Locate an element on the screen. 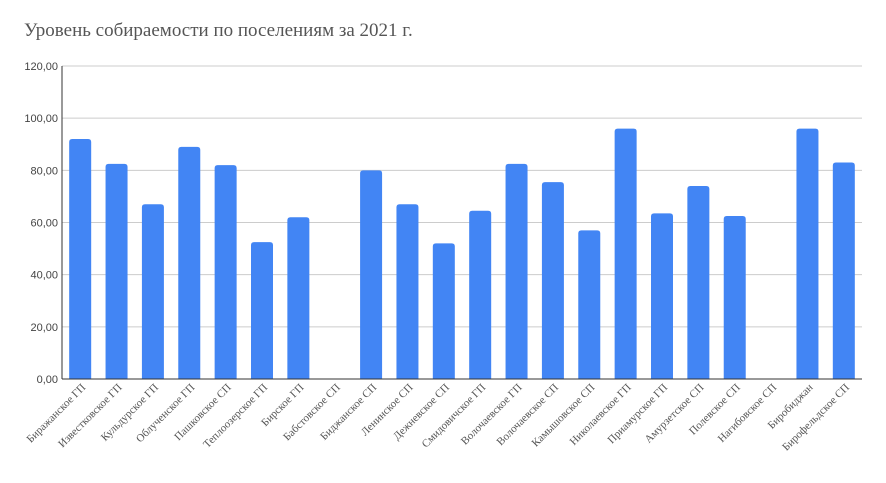 This screenshot has height=483, width=886. y-axis-tick-labels: 0,00 20,00 40,00 60,00 80,00 100,00 120,00 is located at coordinates (41, 223).